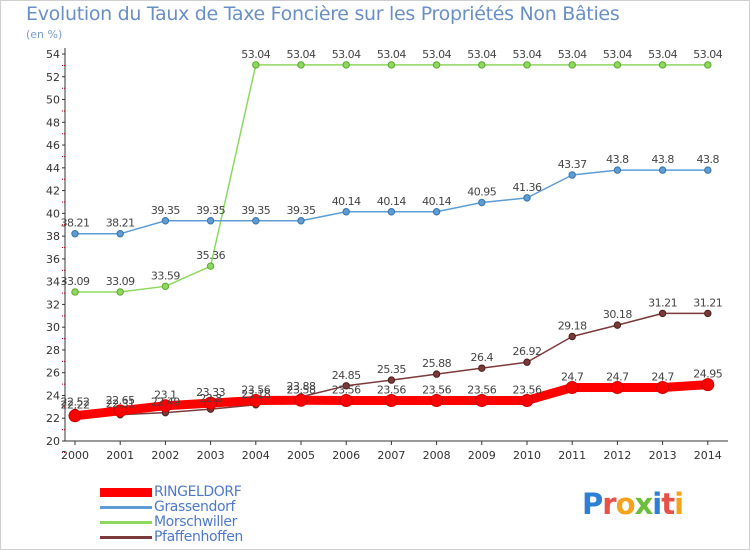 This screenshot has height=550, width=750. Describe the element at coordinates (592, 504) in the screenshot. I see `logo-letter: P` at that location.